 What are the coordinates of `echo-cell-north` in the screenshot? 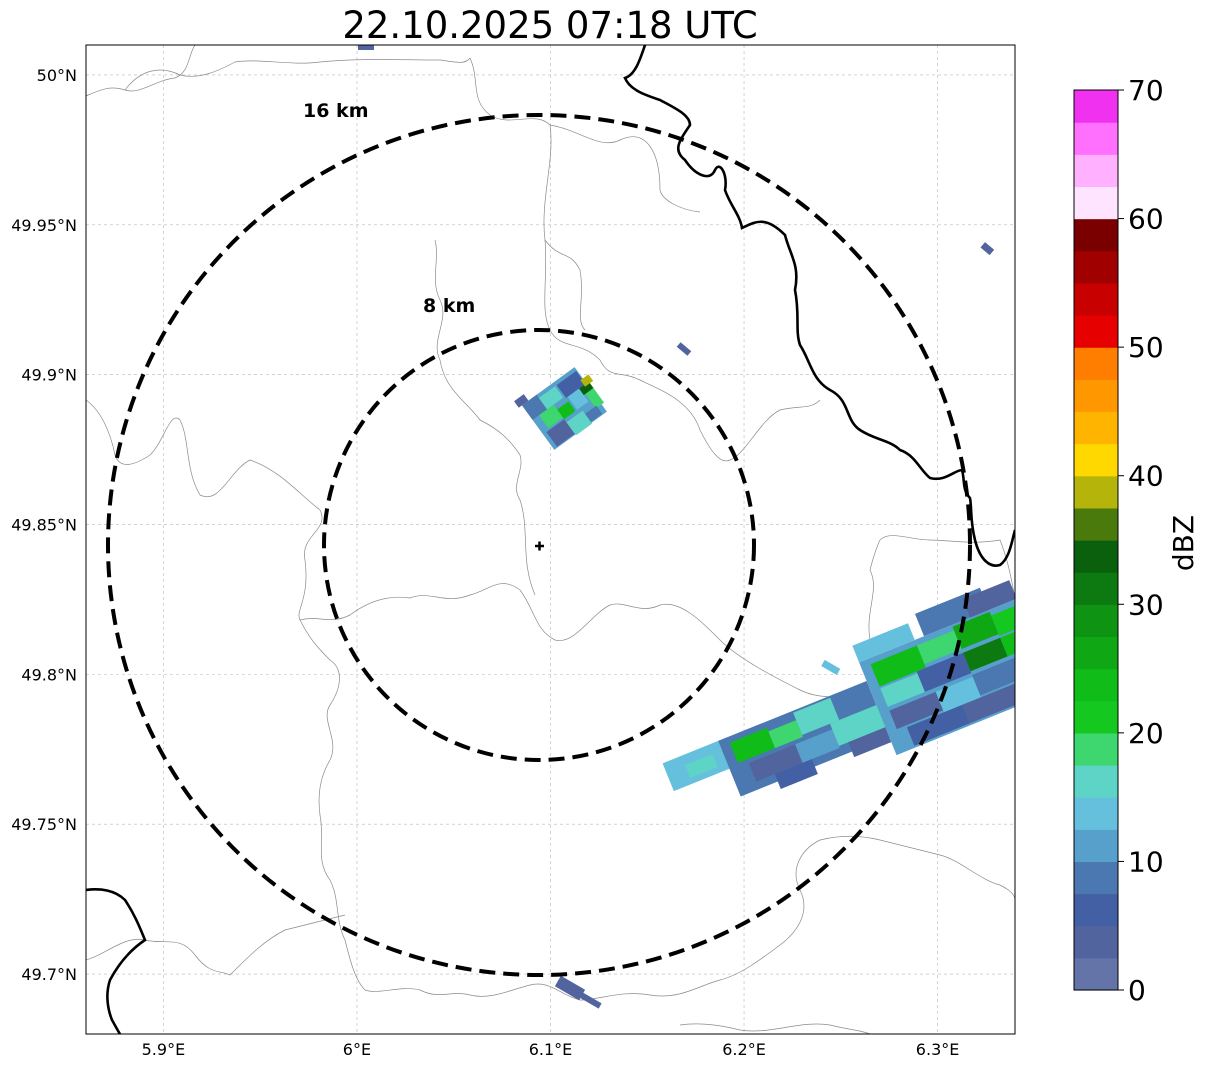 It's located at (560, 408).